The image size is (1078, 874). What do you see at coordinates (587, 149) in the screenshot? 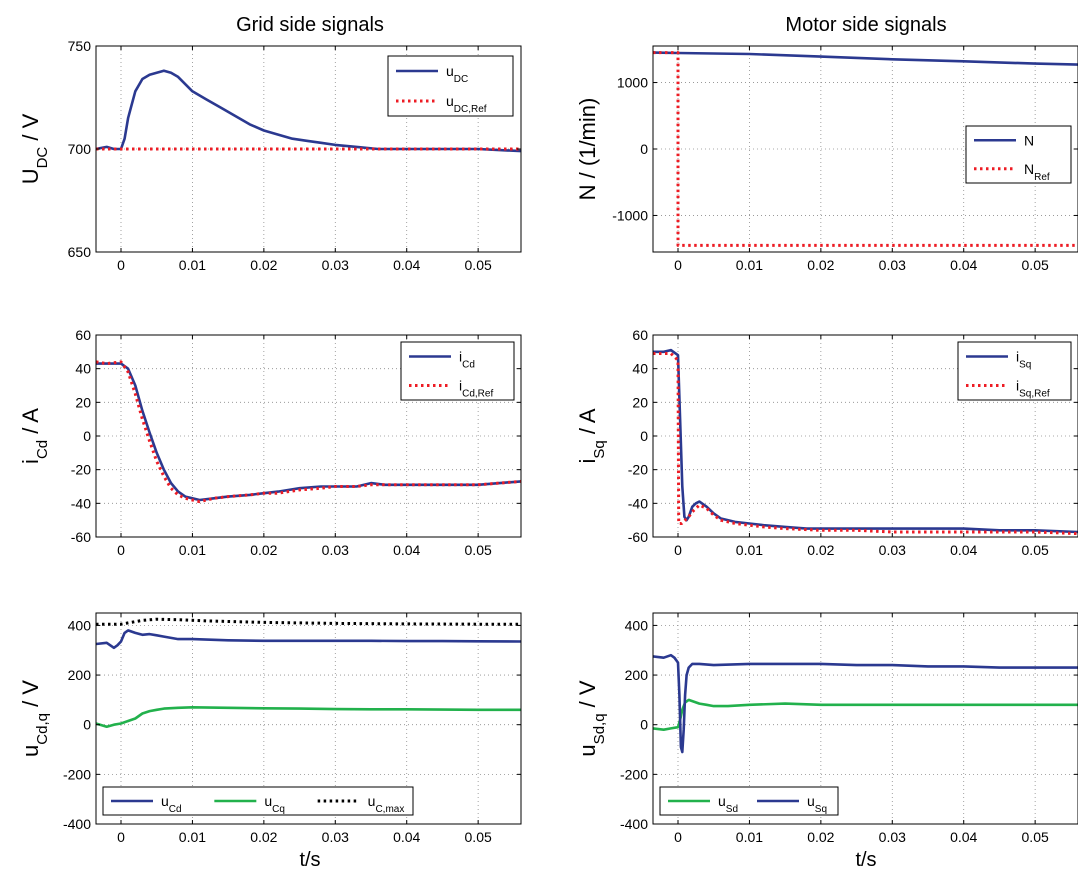
I see `y-axis-label: N / (1/min)` at bounding box center [587, 149].